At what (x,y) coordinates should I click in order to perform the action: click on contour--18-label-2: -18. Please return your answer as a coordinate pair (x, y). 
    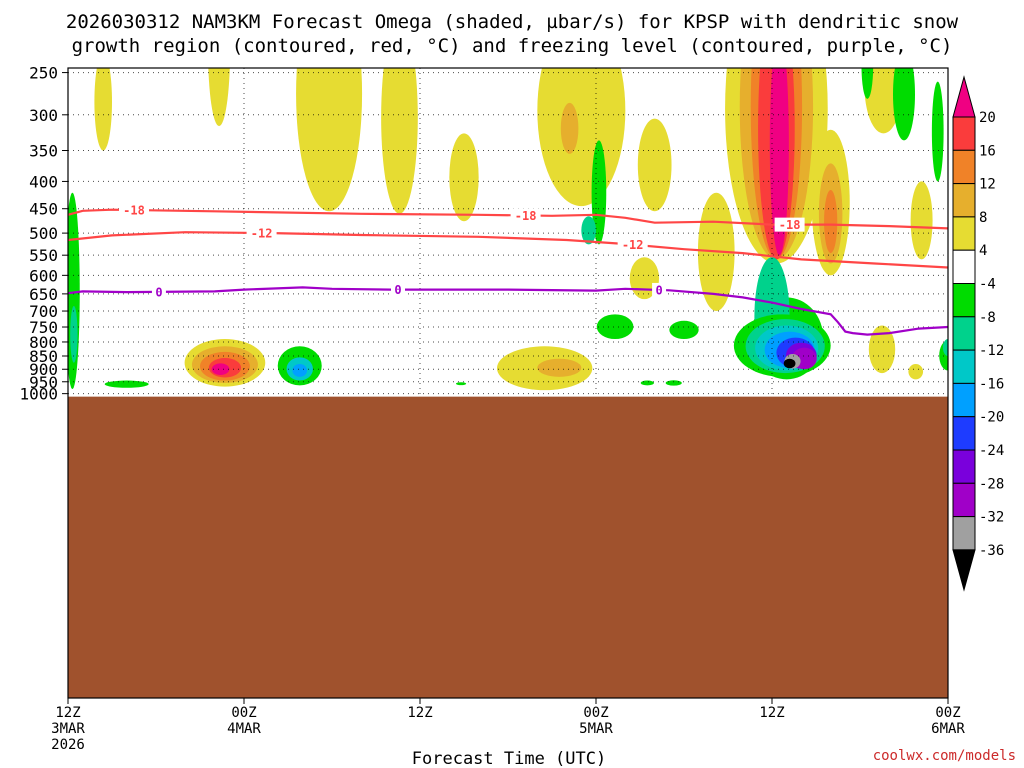
    Looking at the image, I should click on (790, 225).